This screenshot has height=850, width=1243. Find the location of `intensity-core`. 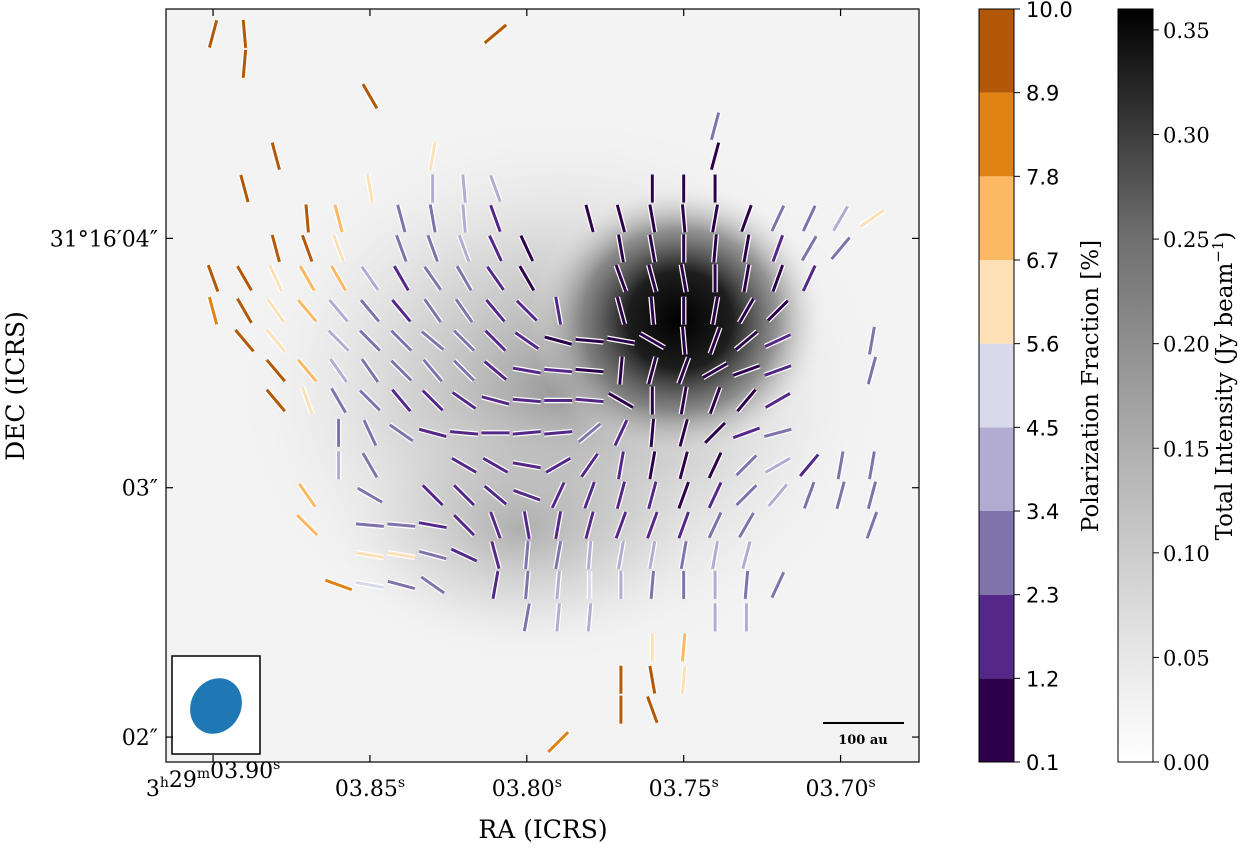

intensity-core is located at coordinates (680, 320).